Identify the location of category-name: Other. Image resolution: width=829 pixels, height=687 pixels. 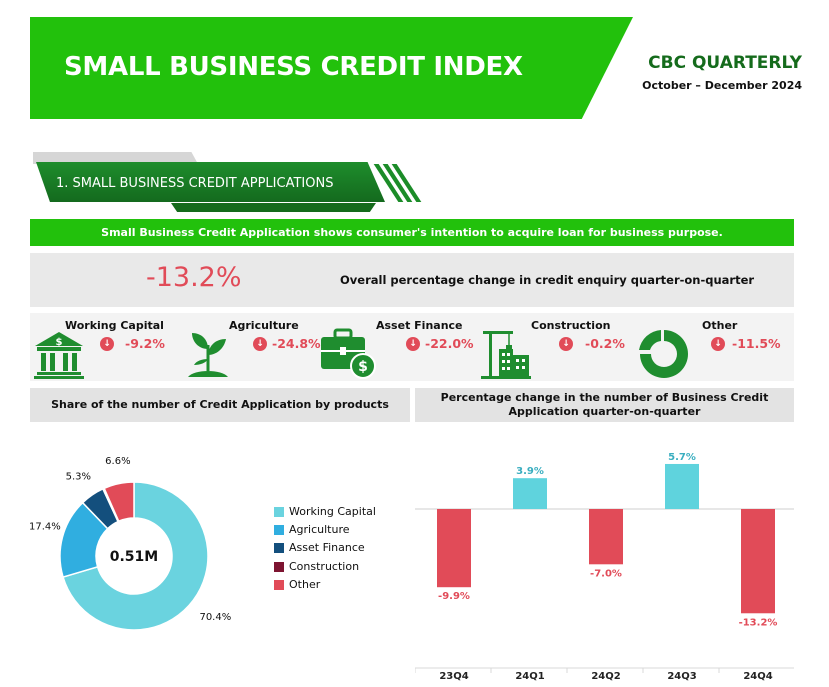
(720, 325).